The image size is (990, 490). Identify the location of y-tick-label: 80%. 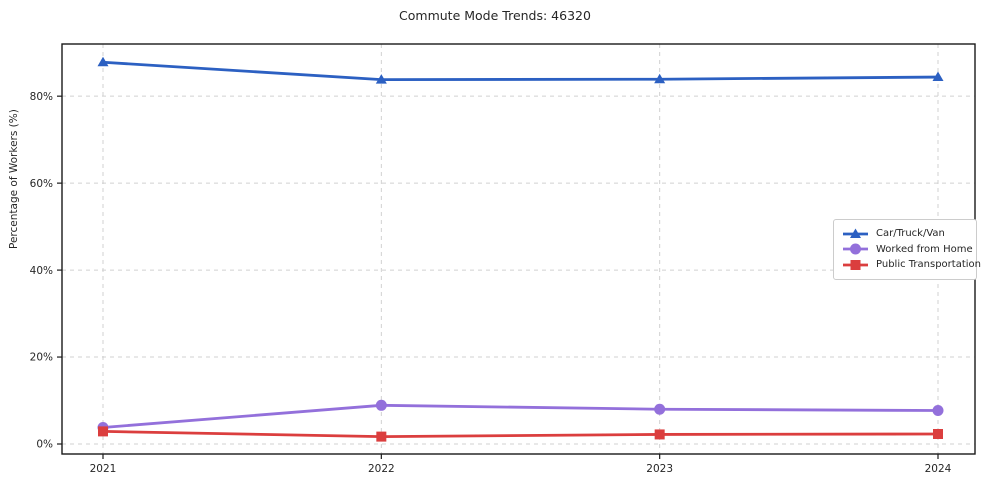
(41, 97).